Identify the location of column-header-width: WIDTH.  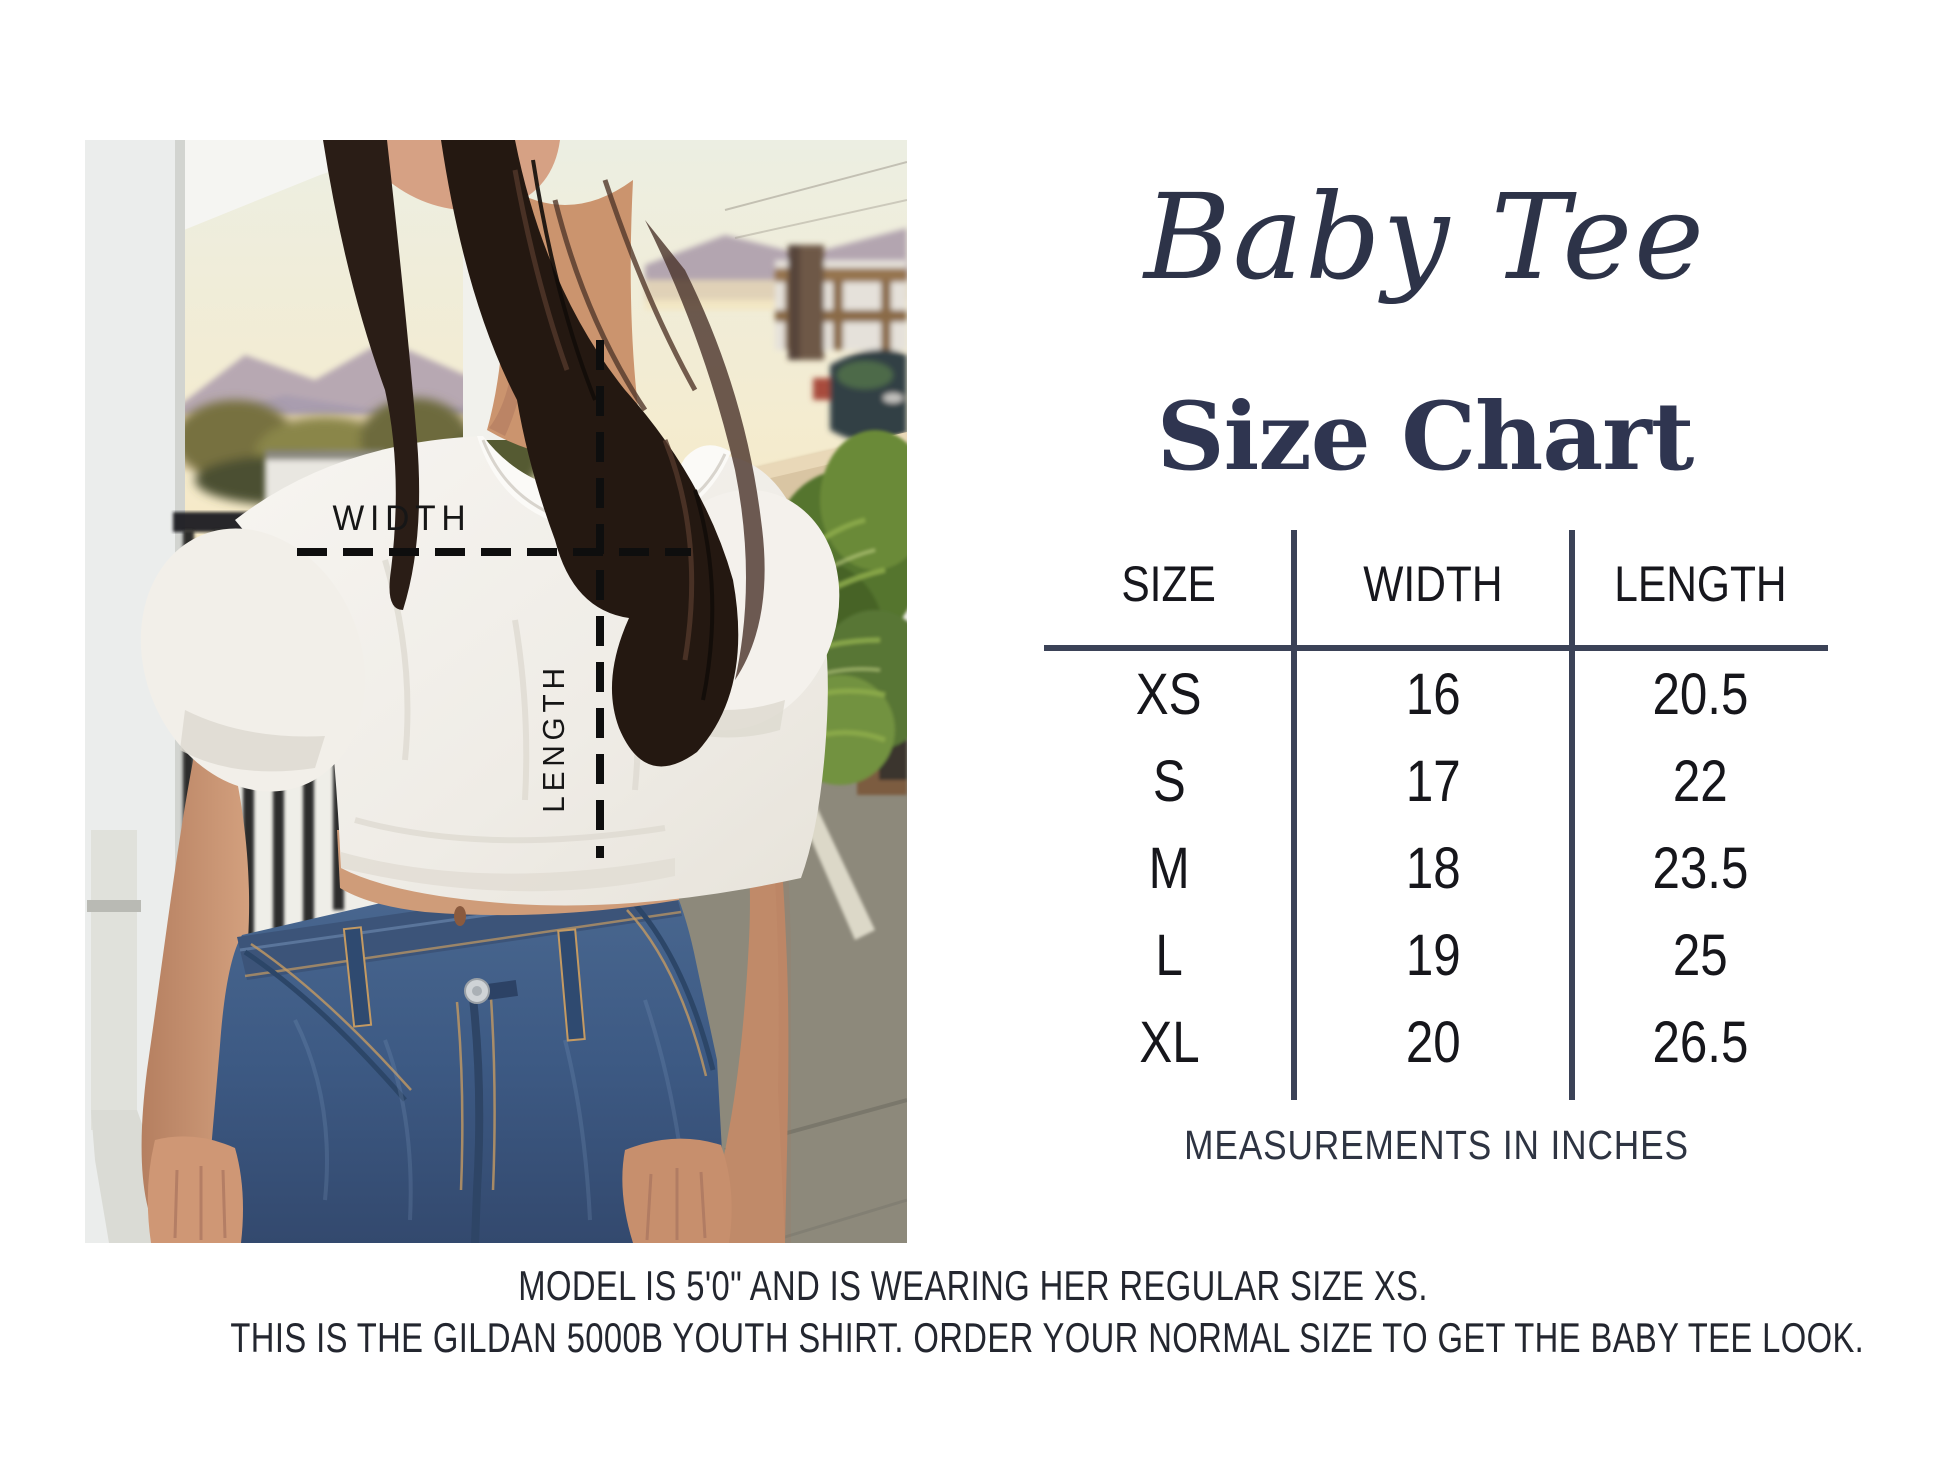
(1433, 584).